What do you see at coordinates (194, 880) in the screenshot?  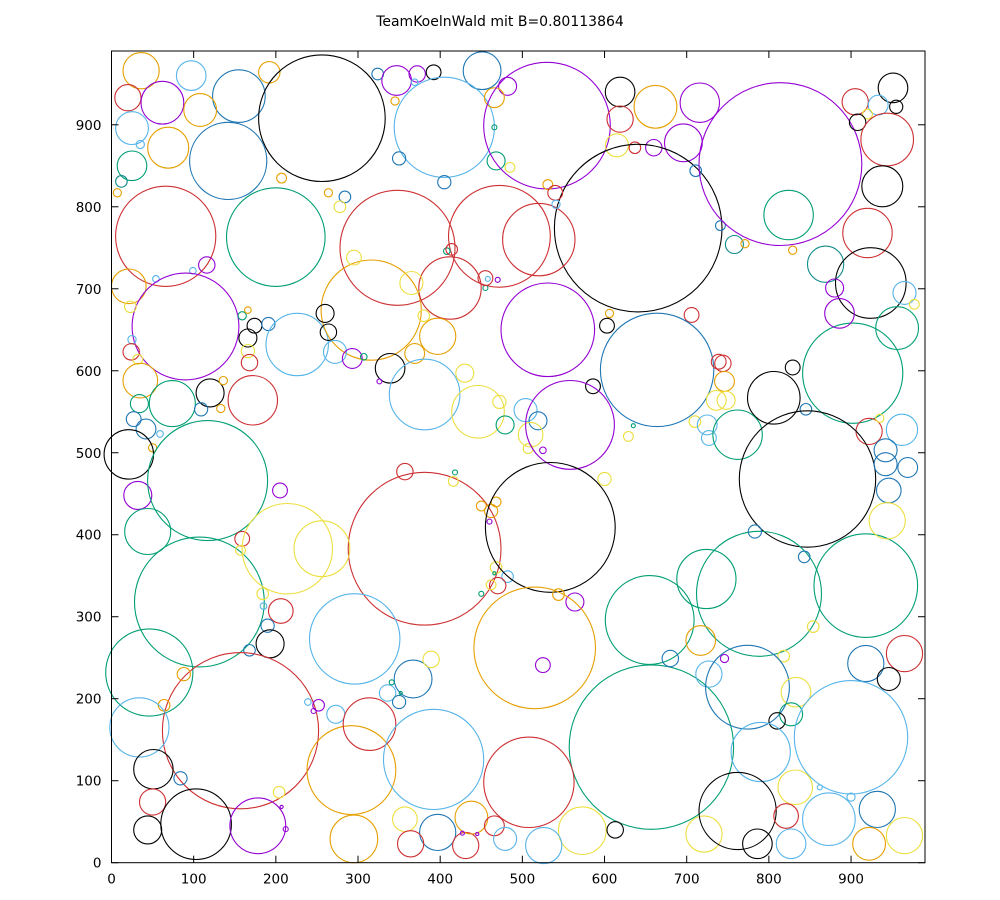 I see `x-tick-label: 100` at bounding box center [194, 880].